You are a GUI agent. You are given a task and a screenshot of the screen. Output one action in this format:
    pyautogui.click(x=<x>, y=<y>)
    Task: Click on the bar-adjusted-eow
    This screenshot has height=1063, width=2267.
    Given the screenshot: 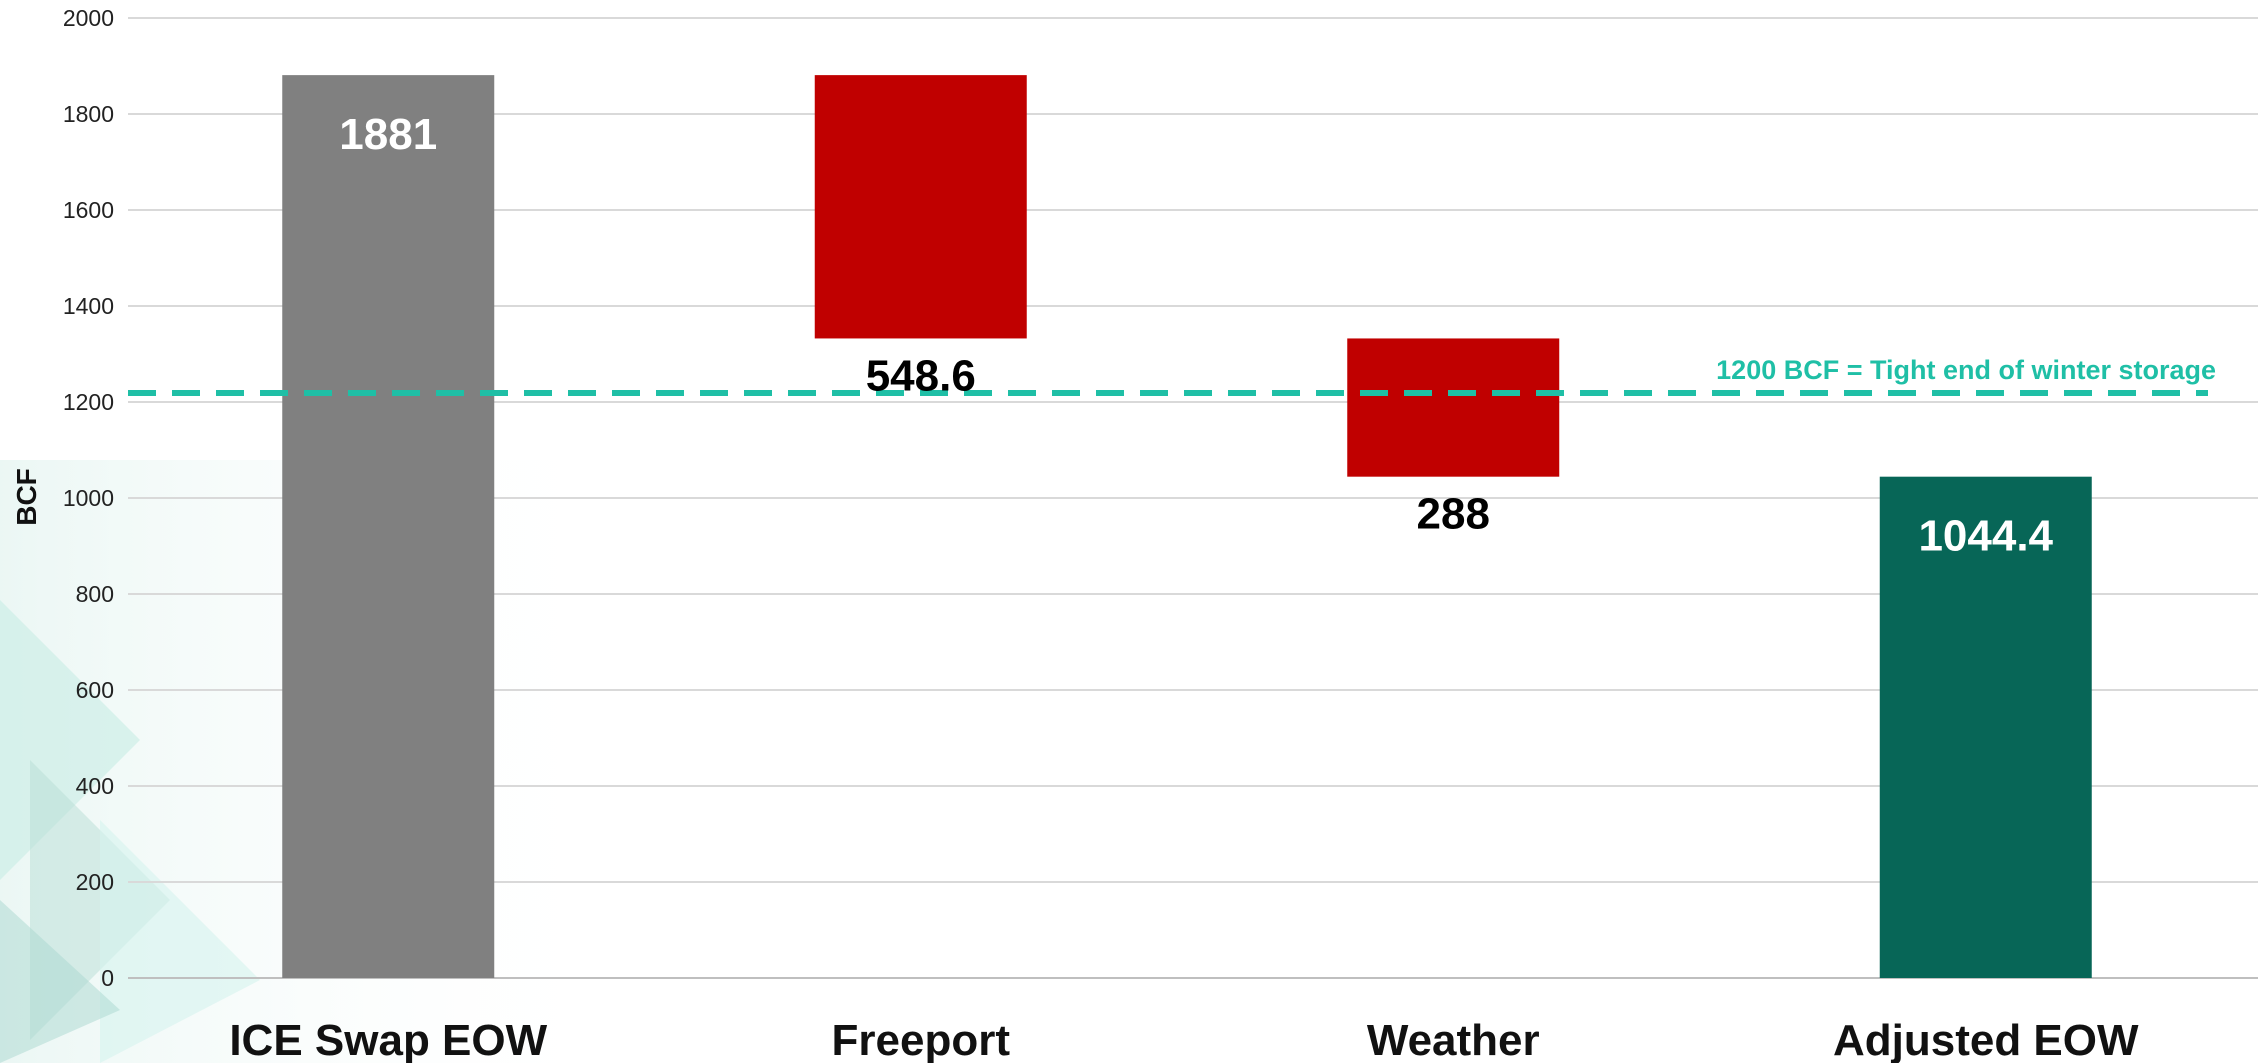 What is the action you would take?
    pyautogui.click(x=1985, y=727)
    